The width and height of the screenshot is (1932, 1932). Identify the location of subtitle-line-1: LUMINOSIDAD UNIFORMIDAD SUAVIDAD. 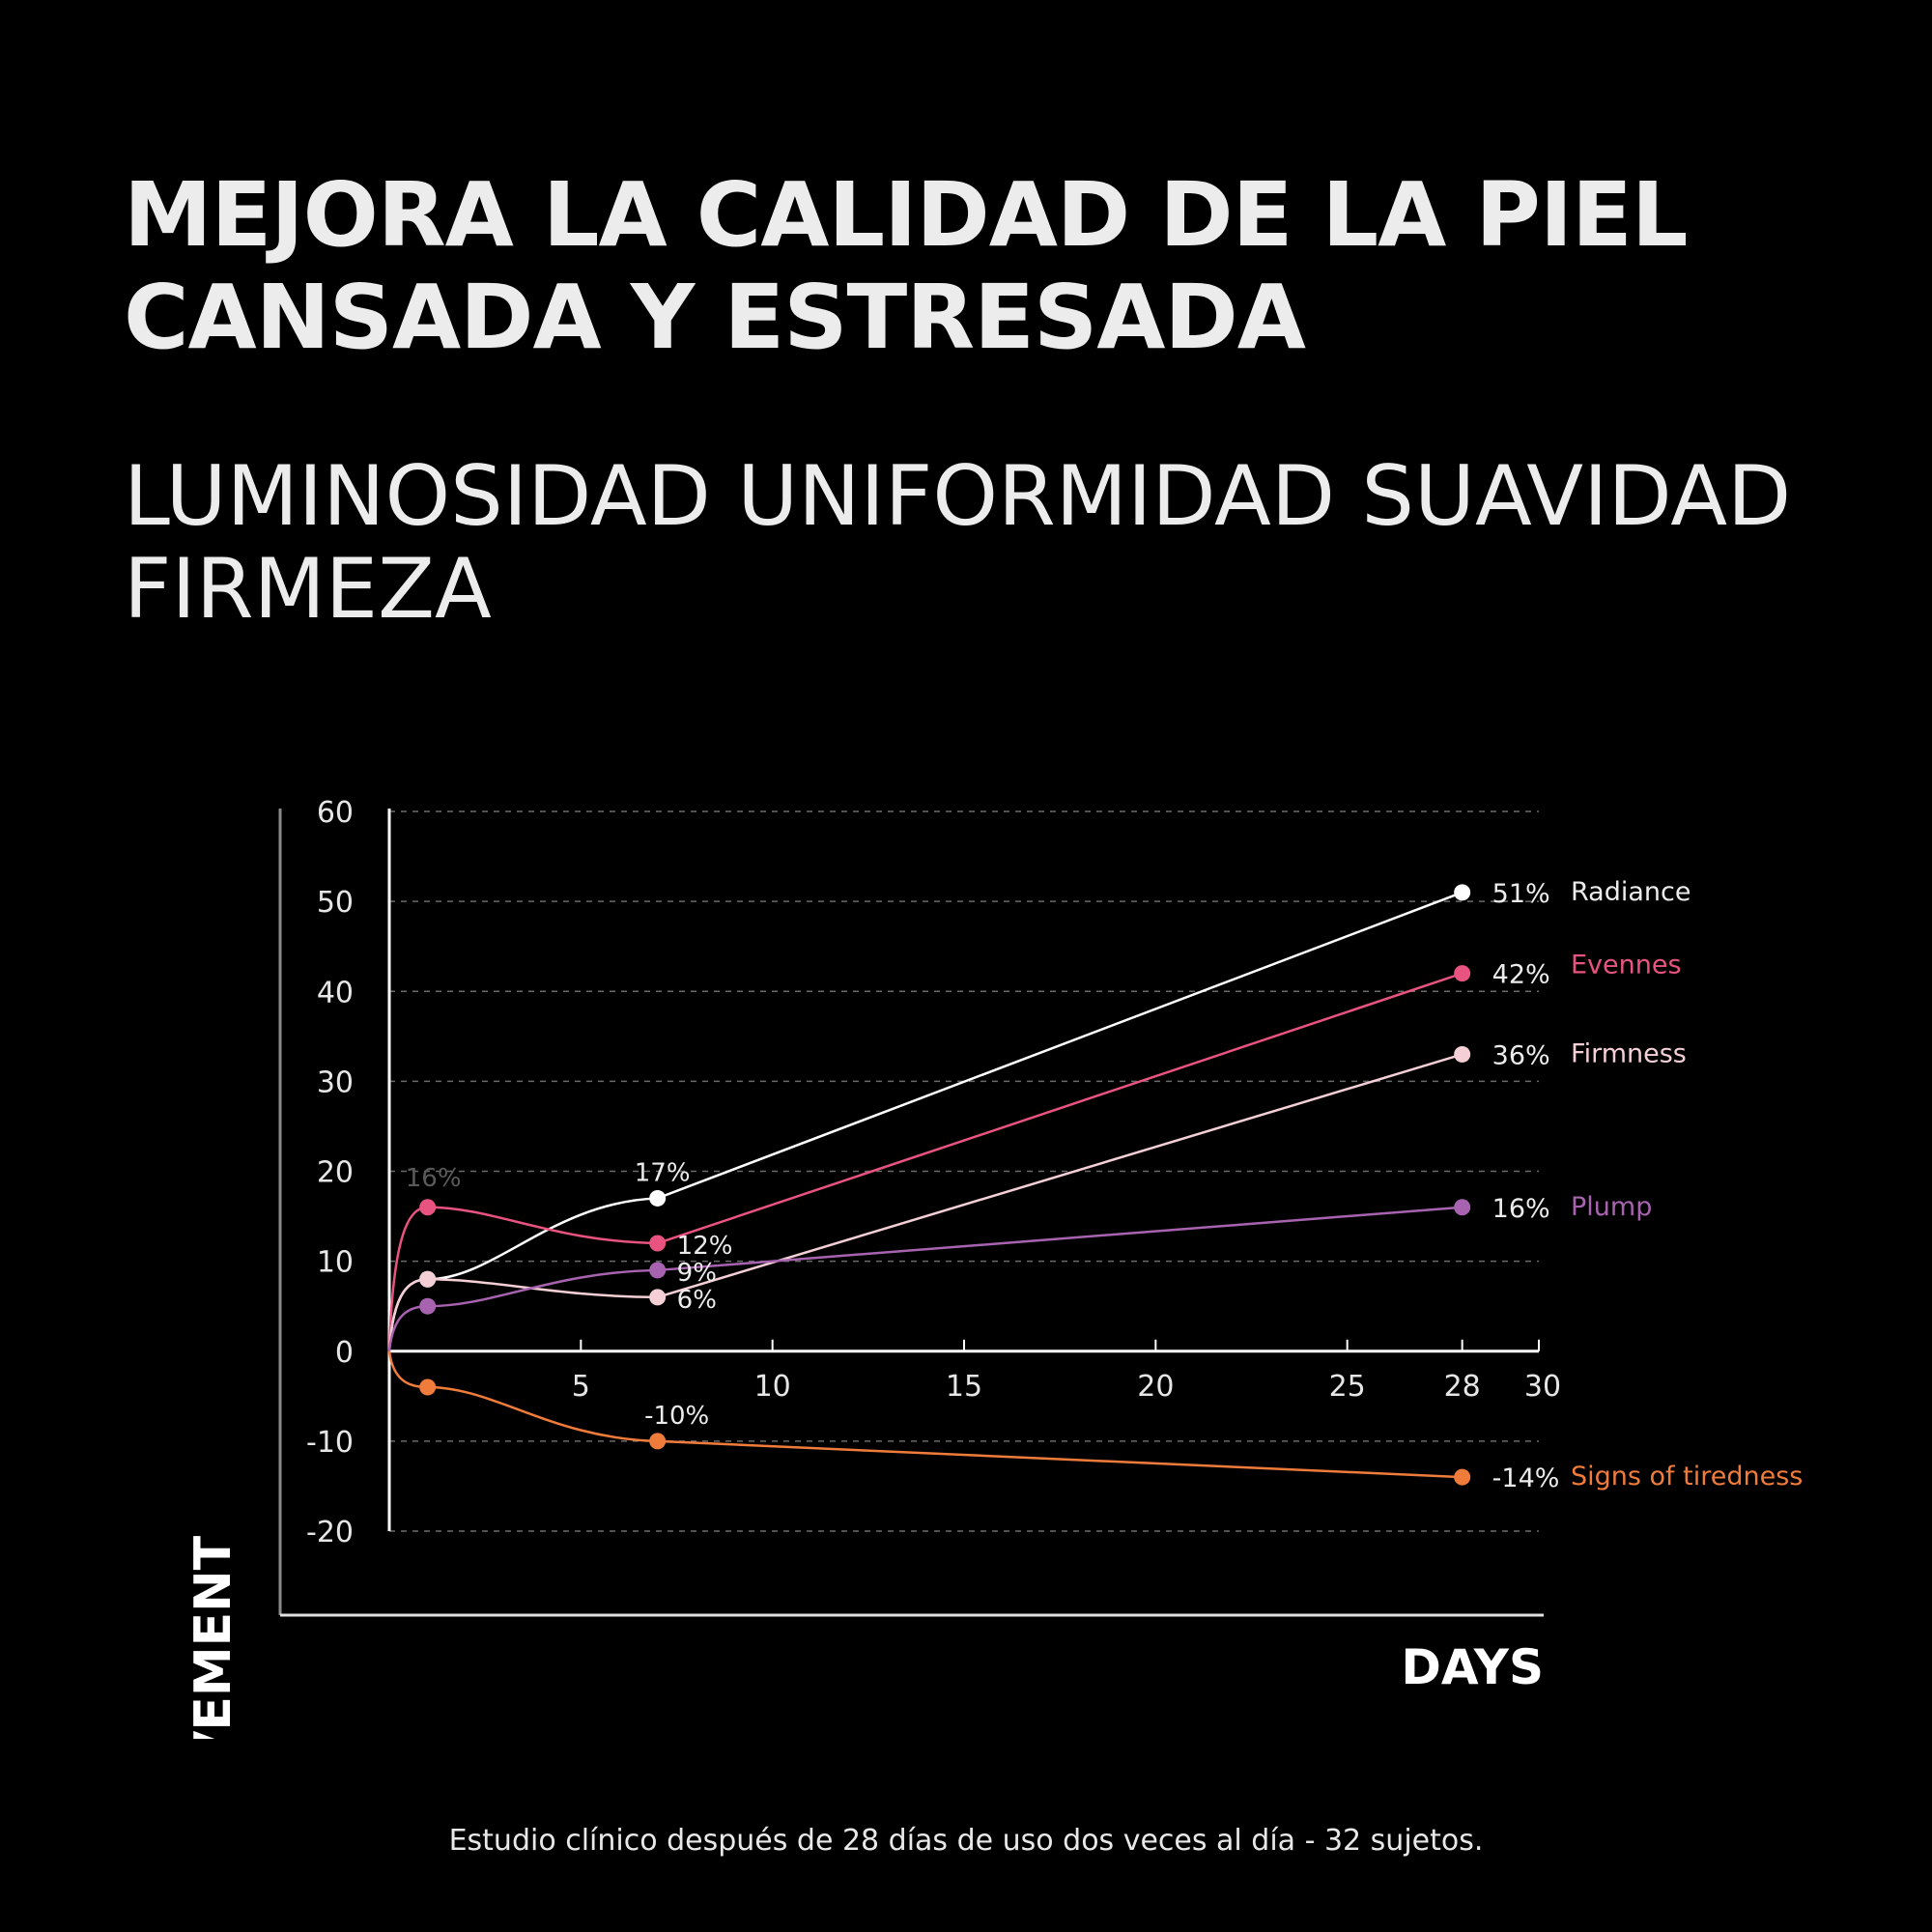
(958, 497).